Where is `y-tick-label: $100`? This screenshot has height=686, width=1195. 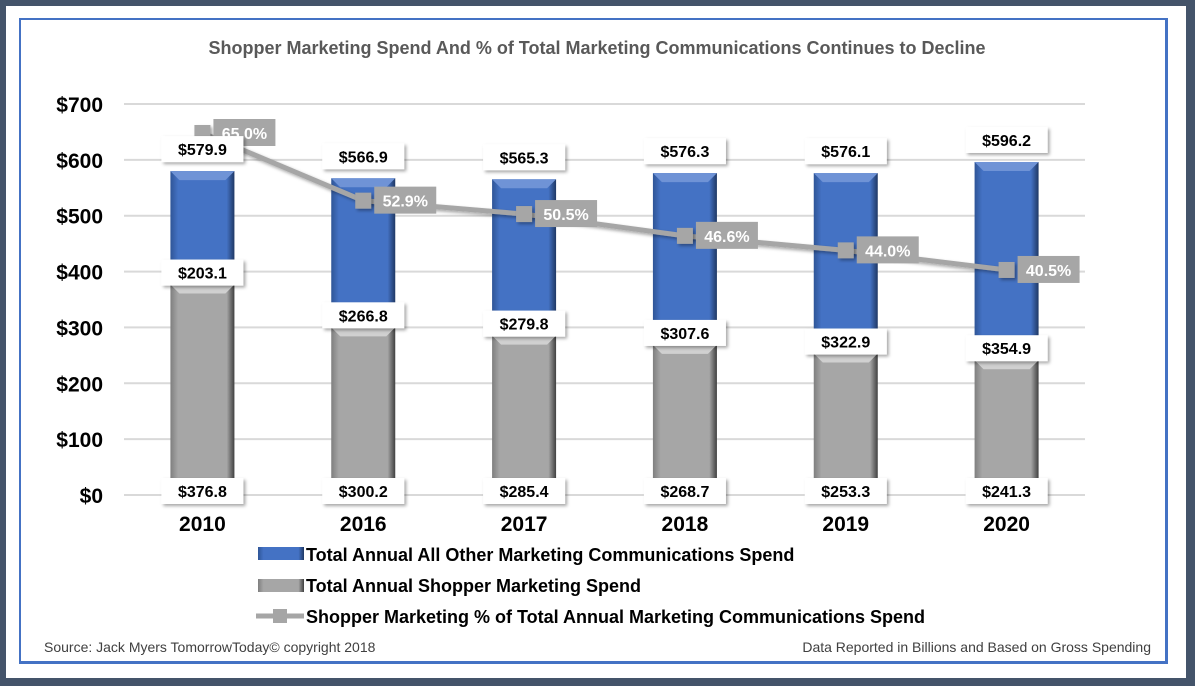
y-tick-label: $100 is located at coordinates (79, 440).